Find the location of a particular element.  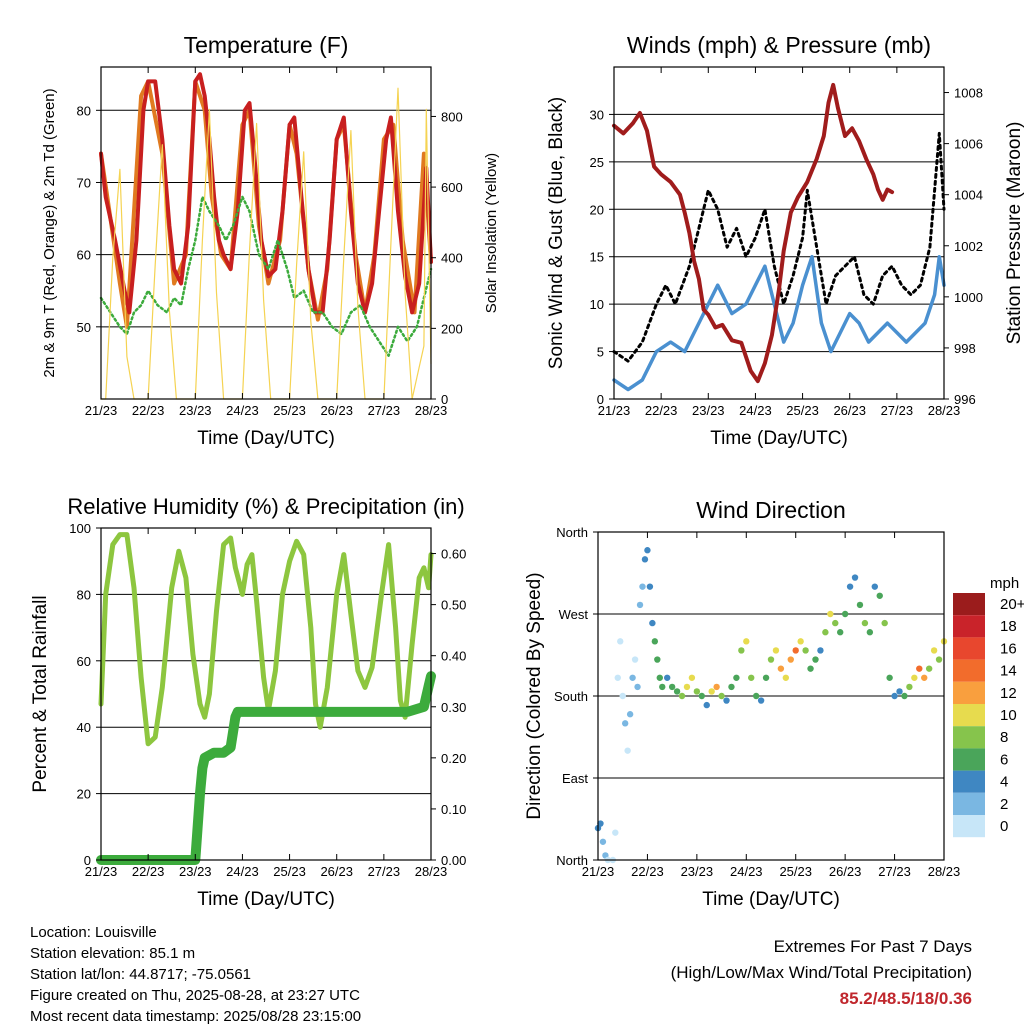

extremes-title: Extremes For Past 7 Days is located at coordinates (872, 946).